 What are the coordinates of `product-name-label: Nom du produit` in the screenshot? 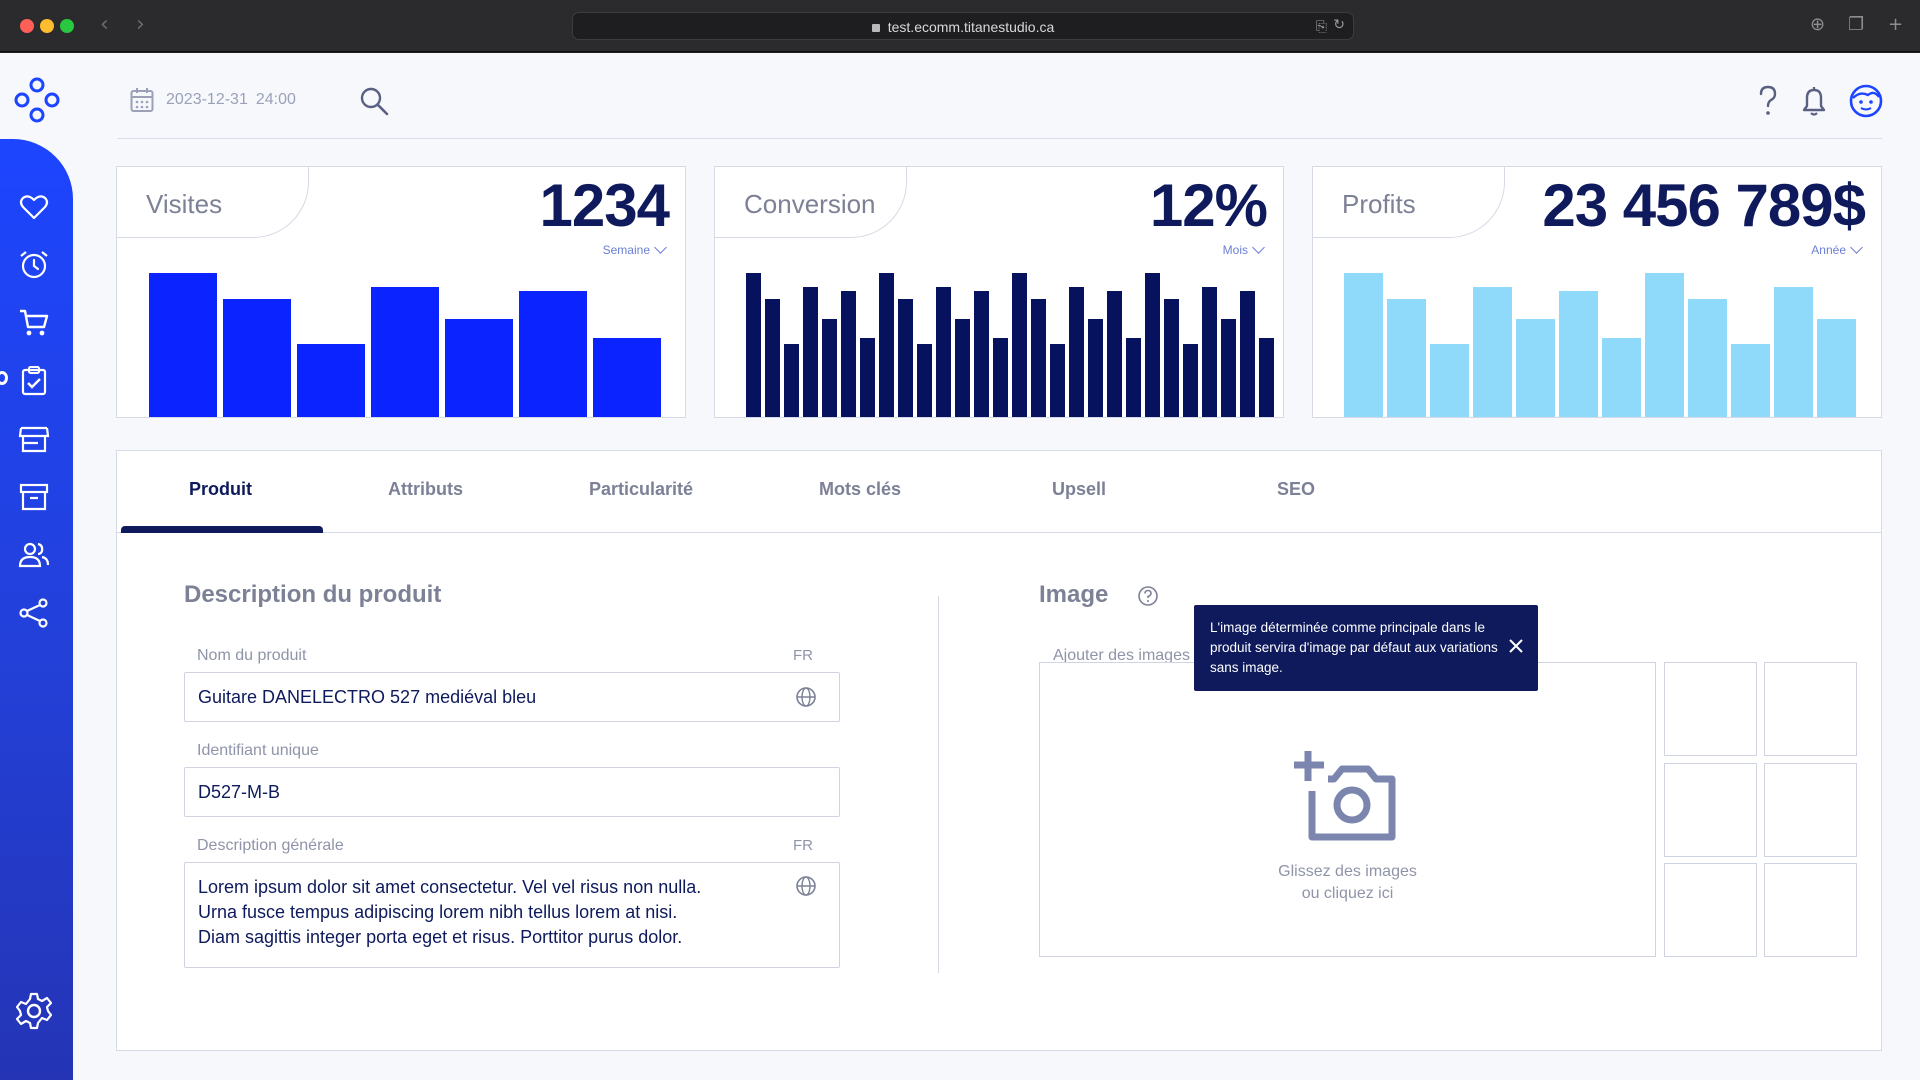 It's located at (252, 655).